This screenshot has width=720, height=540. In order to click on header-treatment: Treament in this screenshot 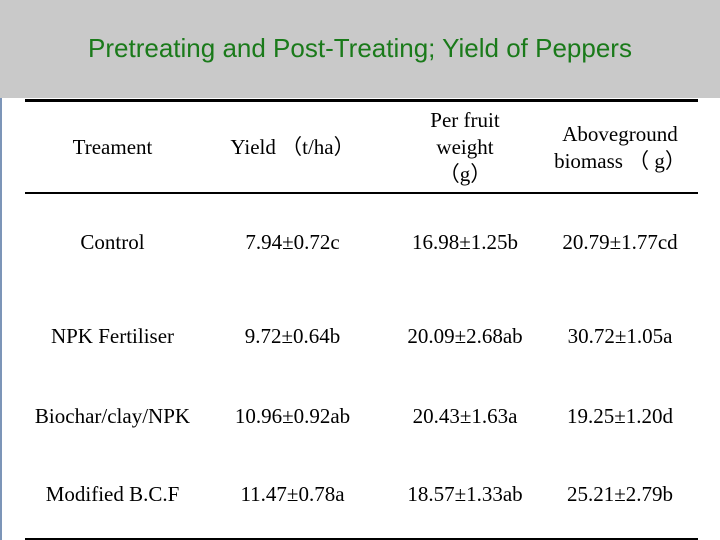, I will do `click(112, 147)`.